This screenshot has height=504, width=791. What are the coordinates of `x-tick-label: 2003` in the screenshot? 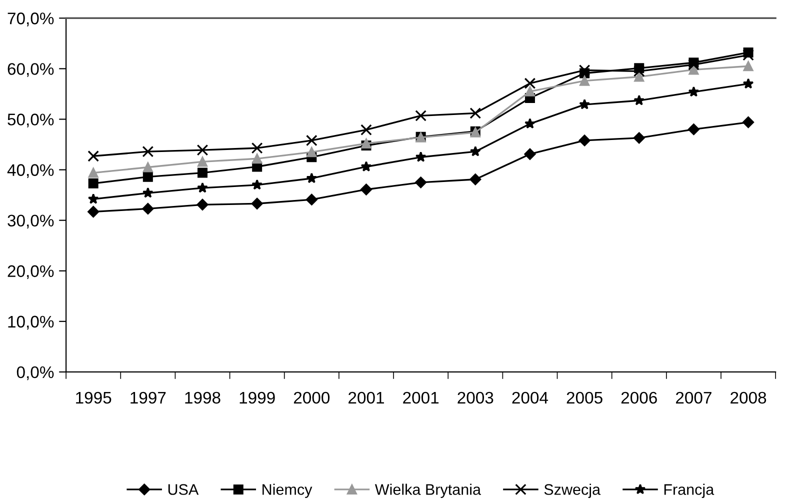 It's located at (476, 398).